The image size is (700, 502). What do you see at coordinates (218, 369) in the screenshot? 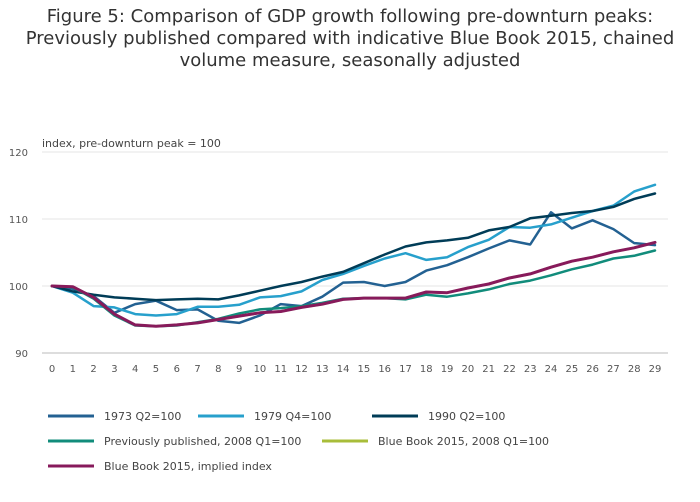
I see `x-tick-label-8: 8` at bounding box center [218, 369].